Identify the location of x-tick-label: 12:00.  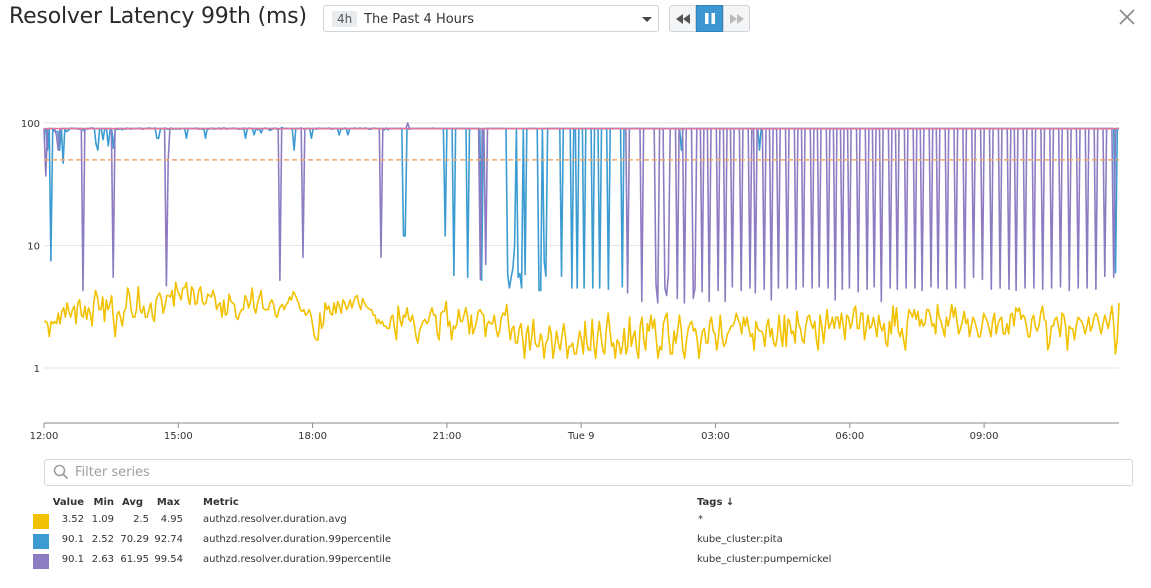
(44, 436).